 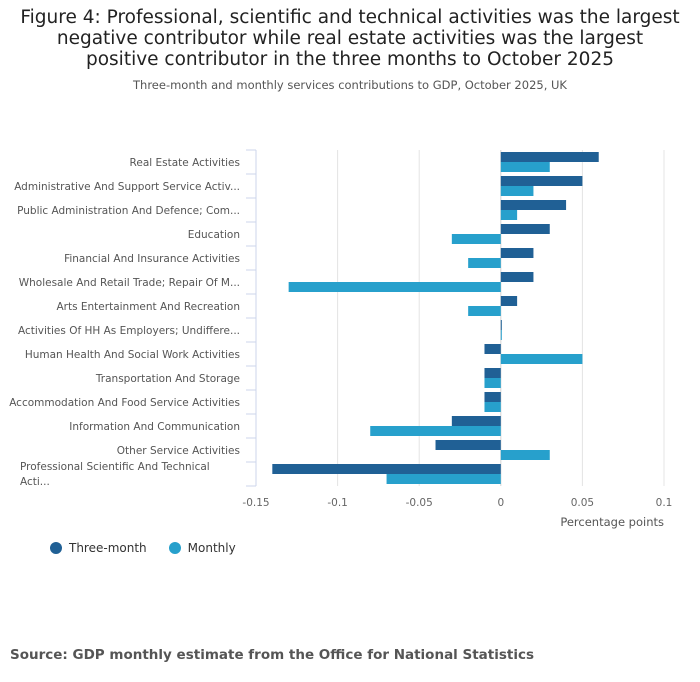 I want to click on legend-item-three-month: Three-month, so click(x=98, y=548).